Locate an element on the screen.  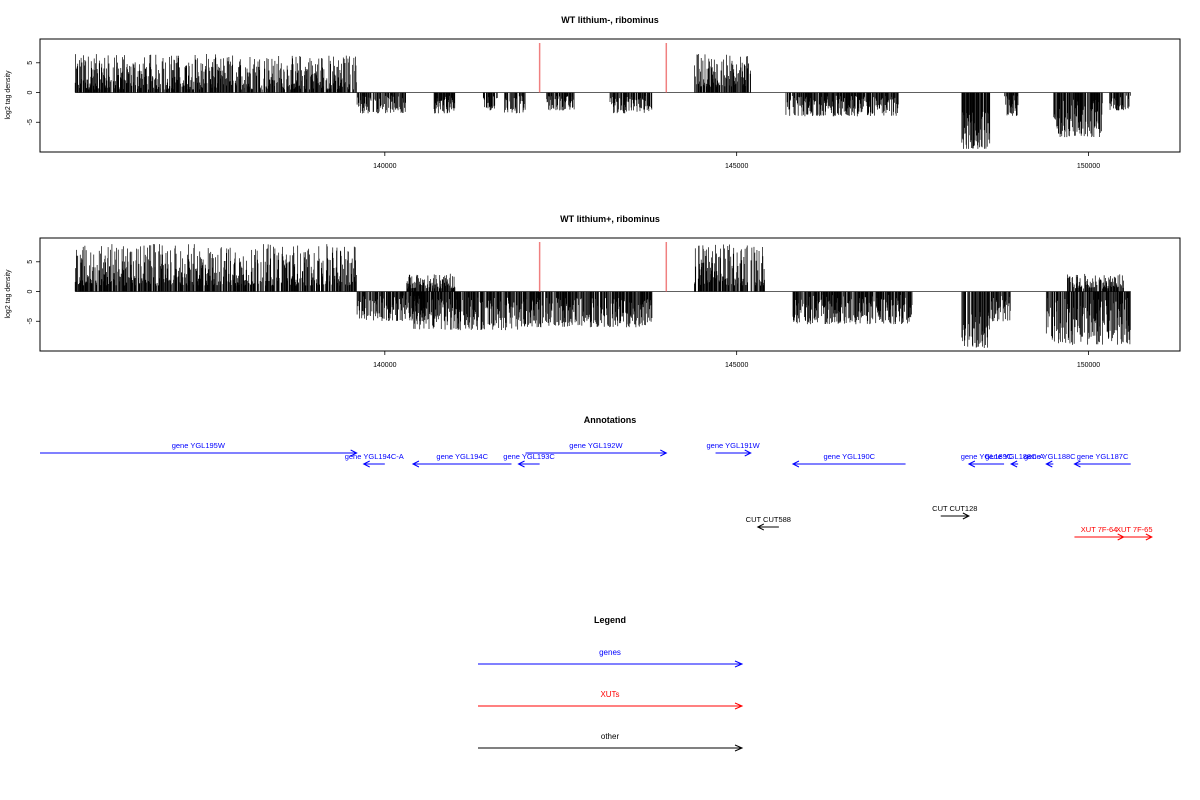
annotation-feature: gene YGL189C is located at coordinates (987, 460).